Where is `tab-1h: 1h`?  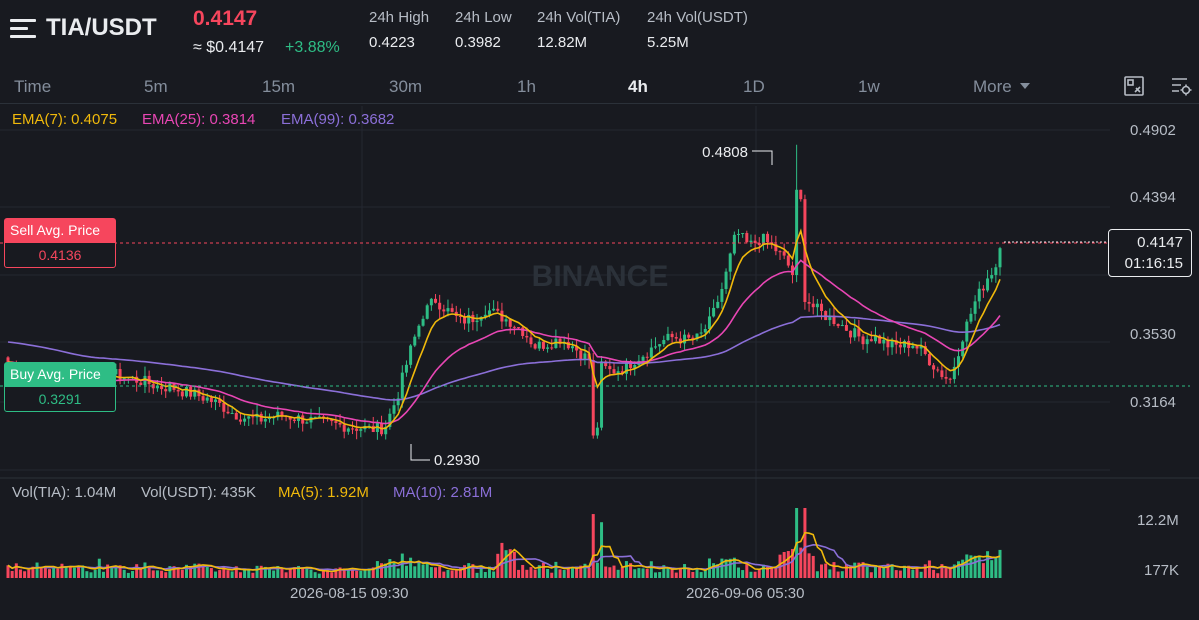 tab-1h: 1h is located at coordinates (526, 86).